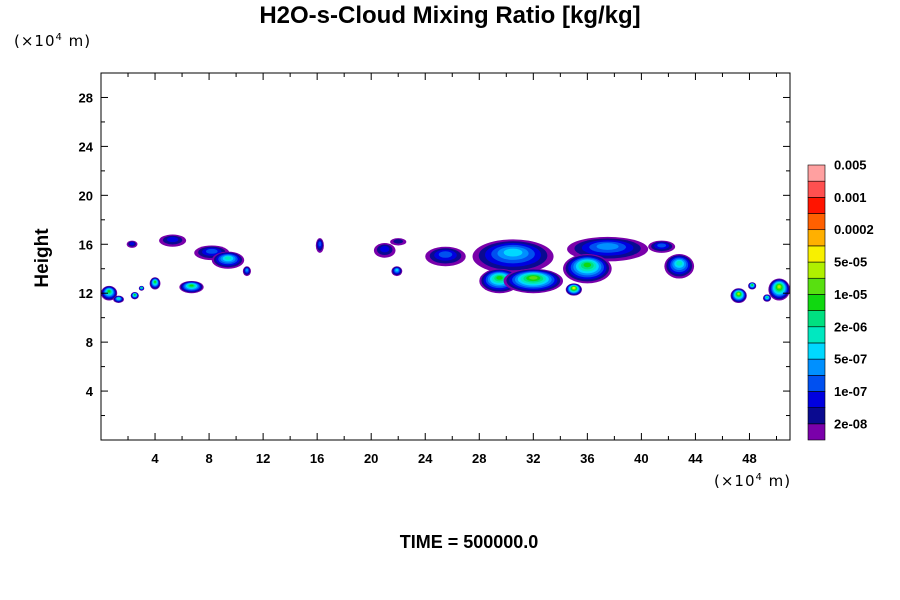 Image resolution: width=900 pixels, height=600 pixels. I want to click on colorbar-label: 2e-06, so click(850, 326).